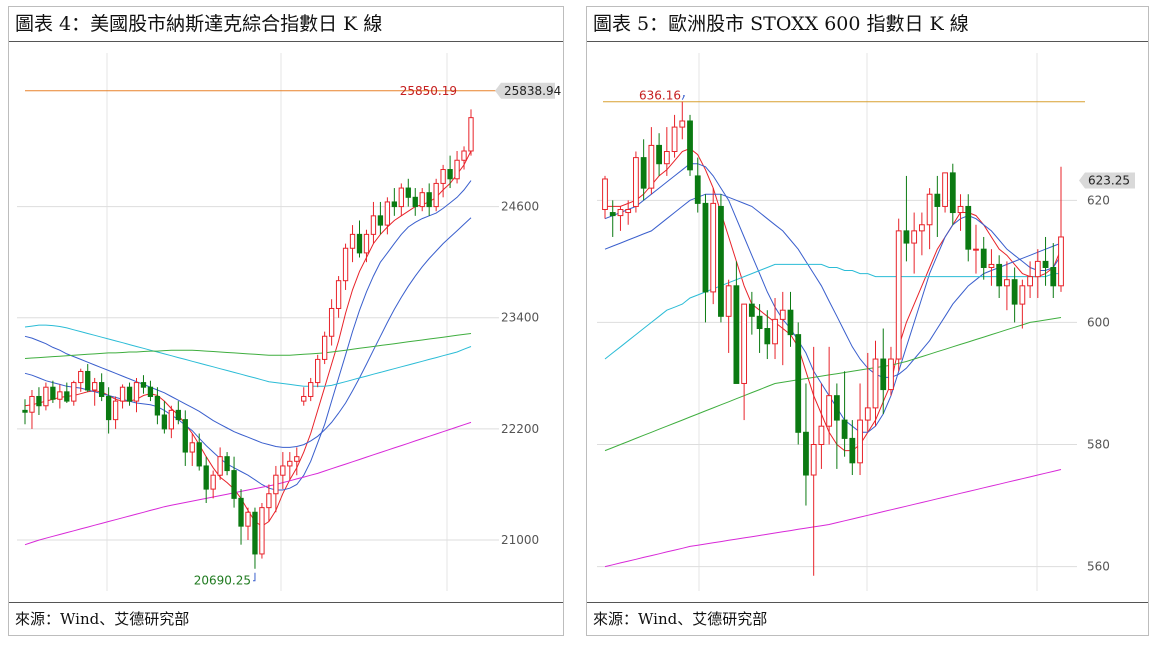 Image resolution: width=1164 pixels, height=649 pixels. Describe the element at coordinates (222, 581) in the screenshot. I see `low-value-label: 20690.25` at that location.